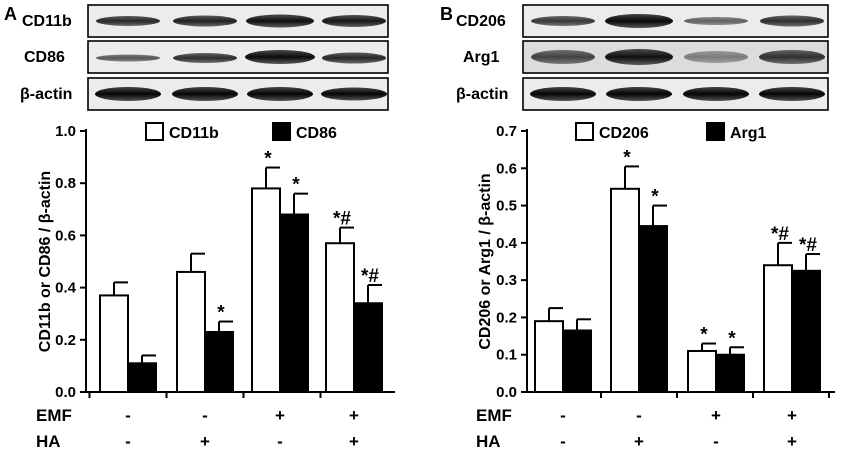  What do you see at coordinates (238, 94) in the screenshot?
I see `western-blot-beta-actin-a` at bounding box center [238, 94].